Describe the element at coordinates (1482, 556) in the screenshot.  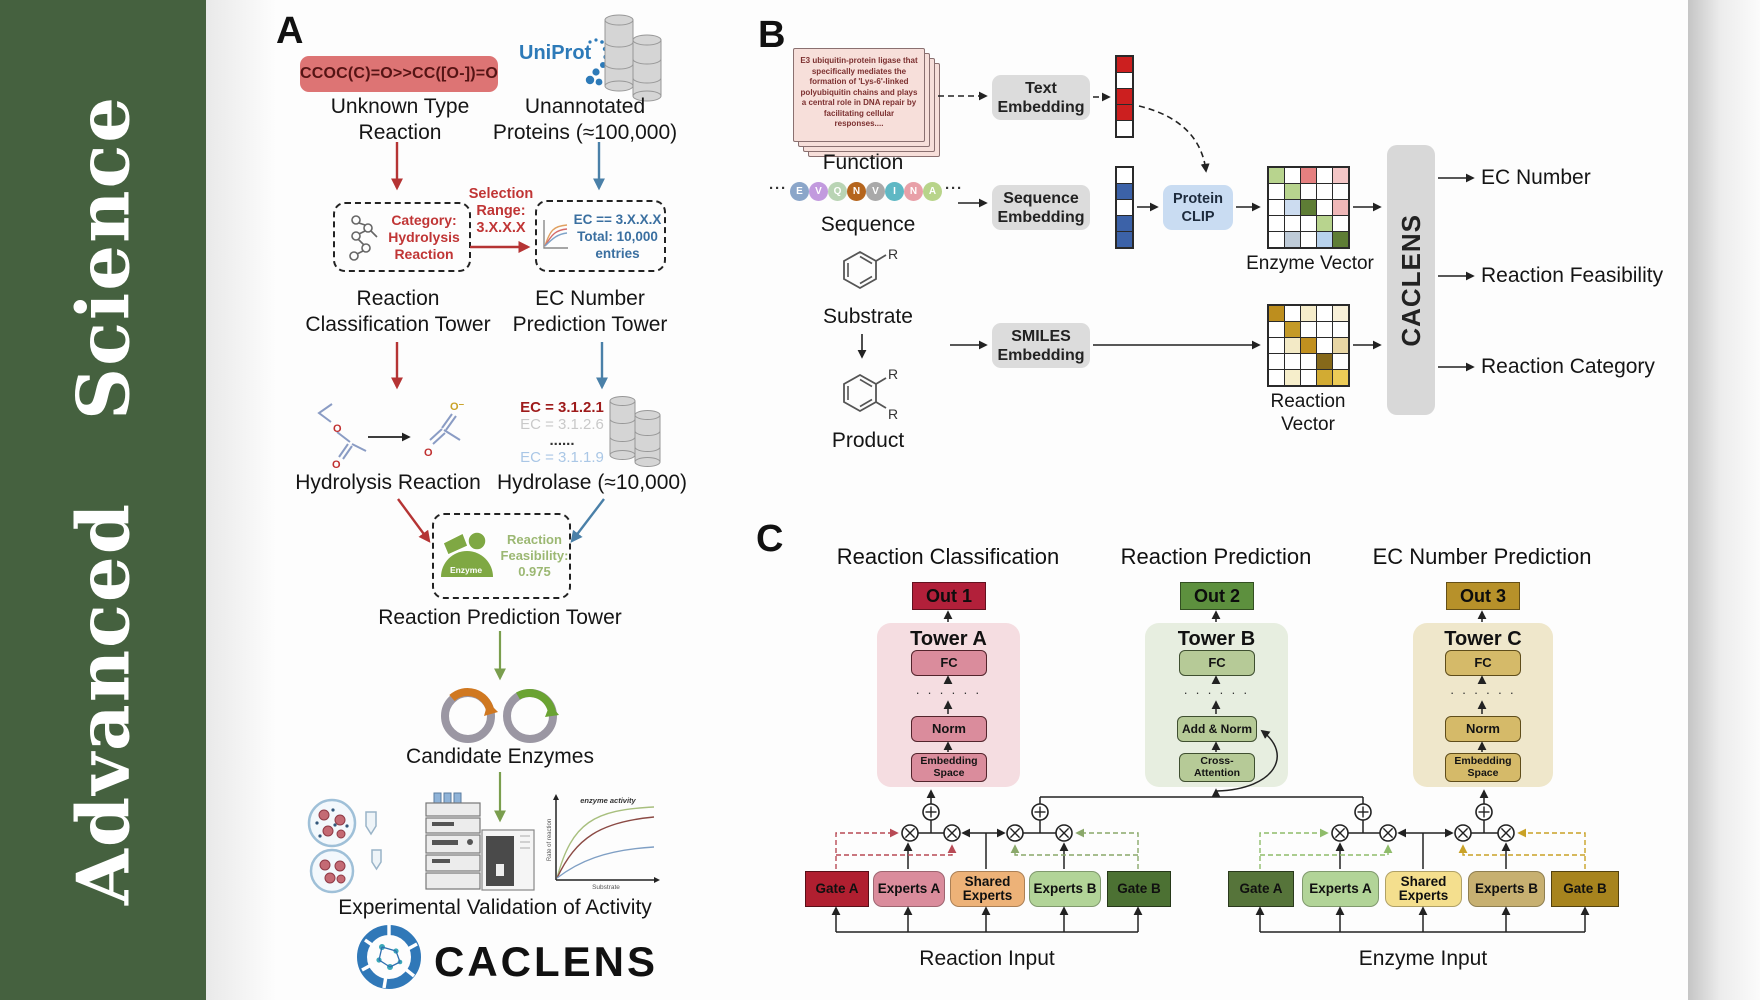
I see `col3-title: EC Number Prediction` at that location.